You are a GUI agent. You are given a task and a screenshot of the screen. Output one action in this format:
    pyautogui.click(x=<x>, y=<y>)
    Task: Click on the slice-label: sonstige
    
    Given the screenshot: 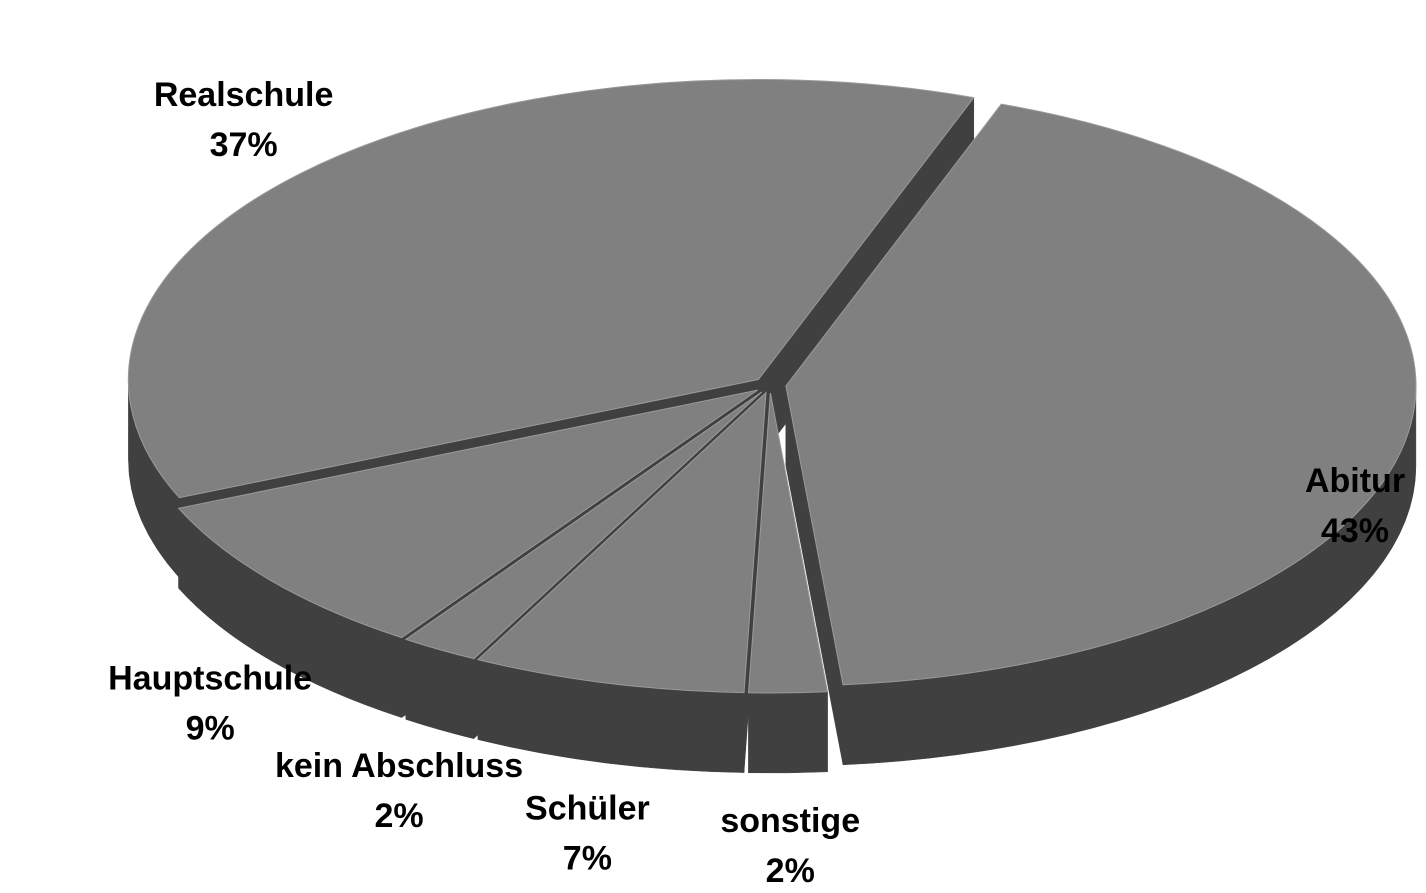 What is the action you would take?
    pyautogui.click(x=790, y=821)
    